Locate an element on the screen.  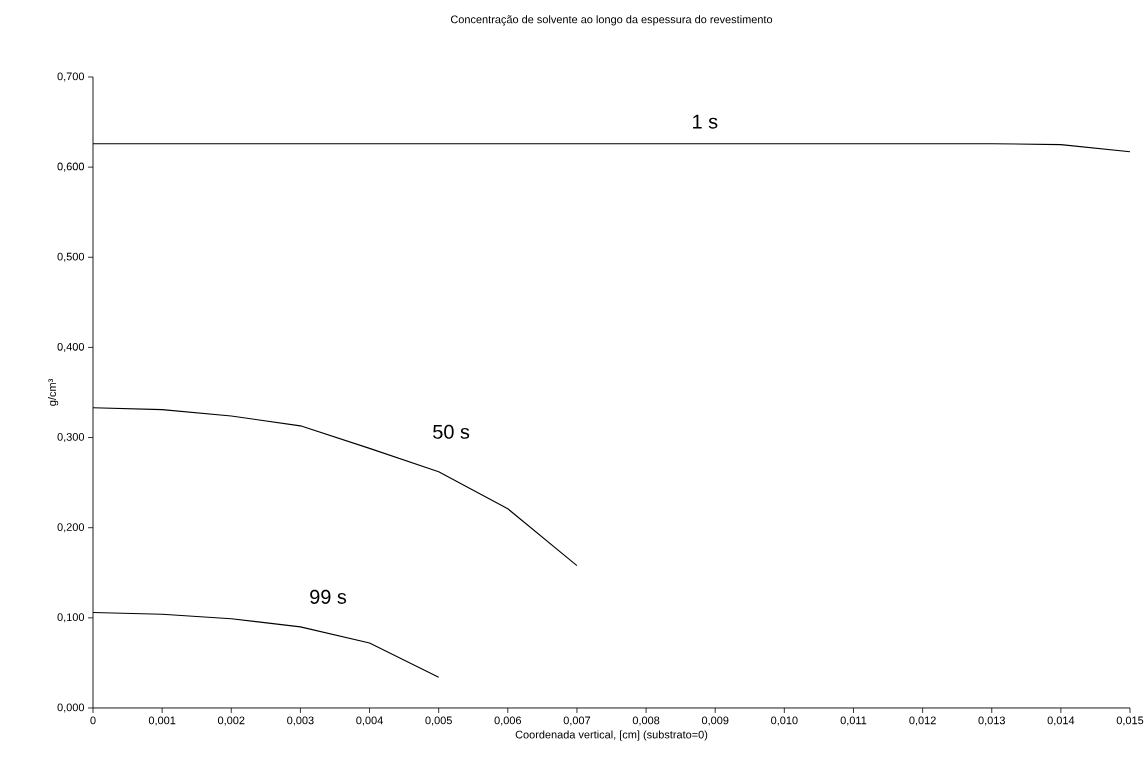
x-tick-label: 0,001 is located at coordinates (162, 721).